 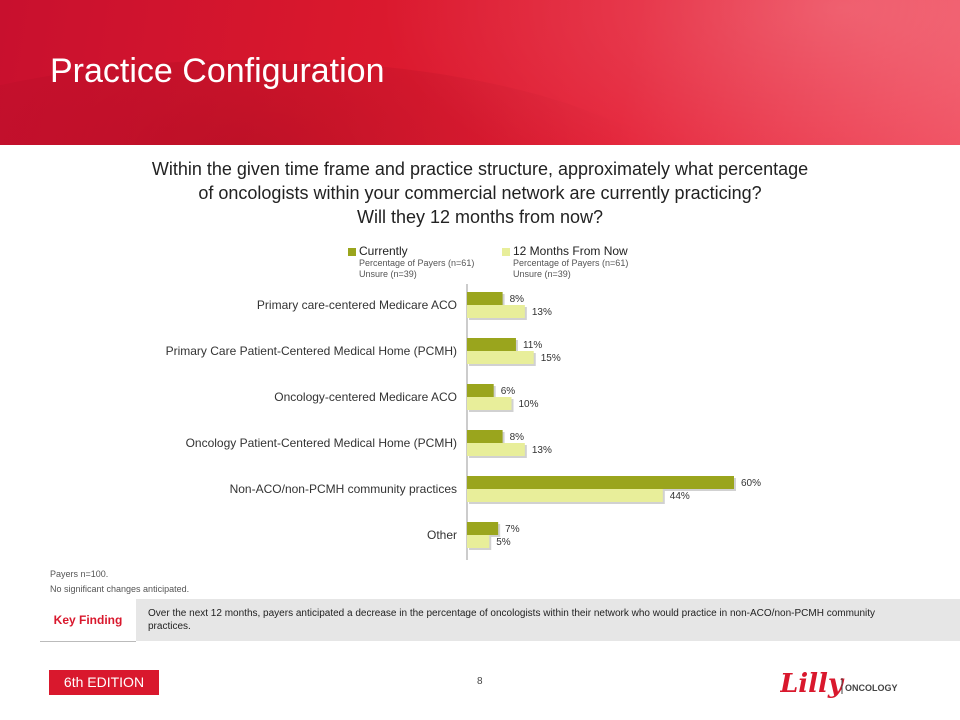 I want to click on data-label: 7%, so click(x=512, y=529).